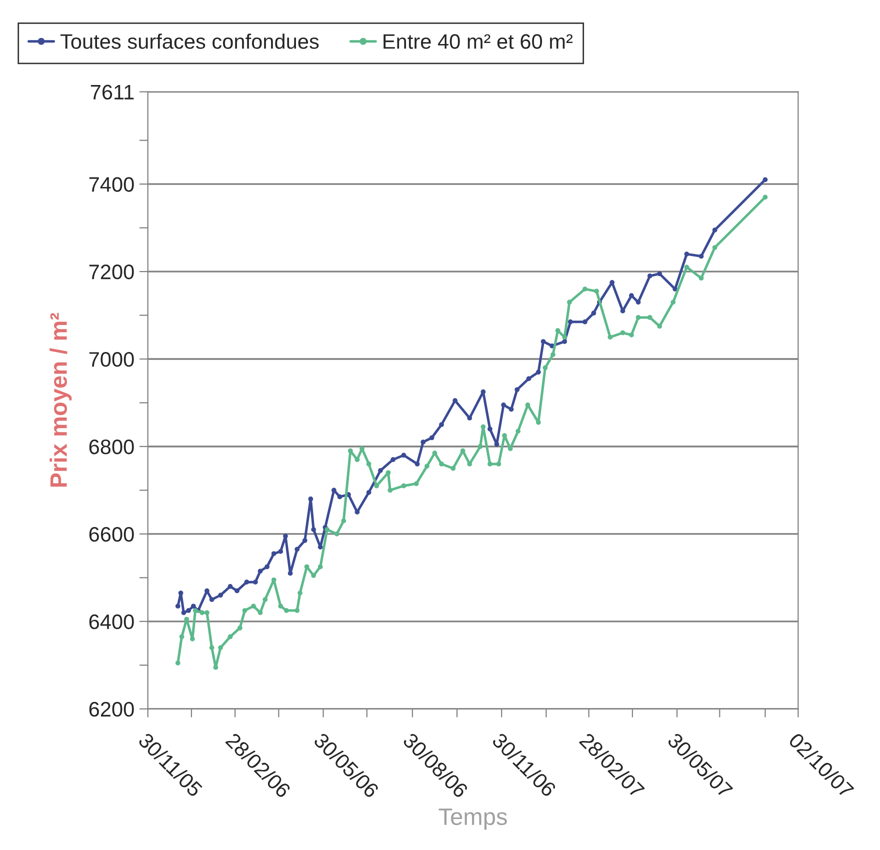  I want to click on y-tick-label: 6400, so click(111, 622).